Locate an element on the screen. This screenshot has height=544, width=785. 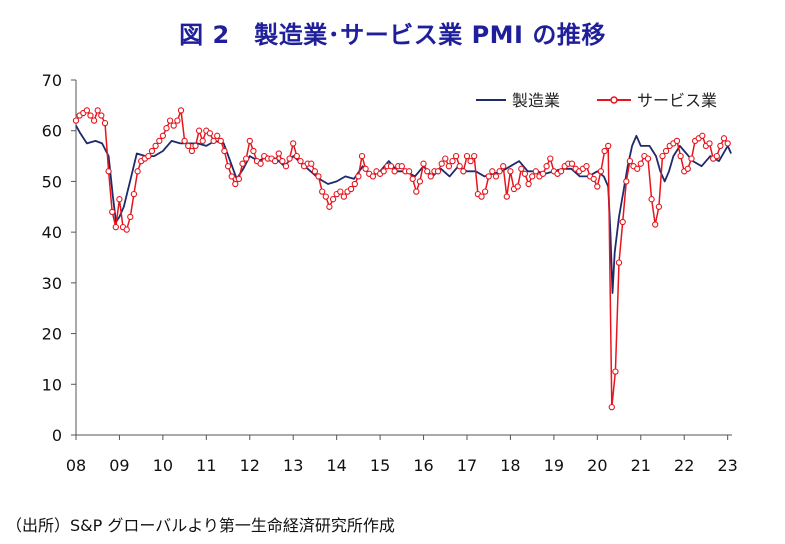
y-tick-label: 0 is located at coordinates (57, 435).